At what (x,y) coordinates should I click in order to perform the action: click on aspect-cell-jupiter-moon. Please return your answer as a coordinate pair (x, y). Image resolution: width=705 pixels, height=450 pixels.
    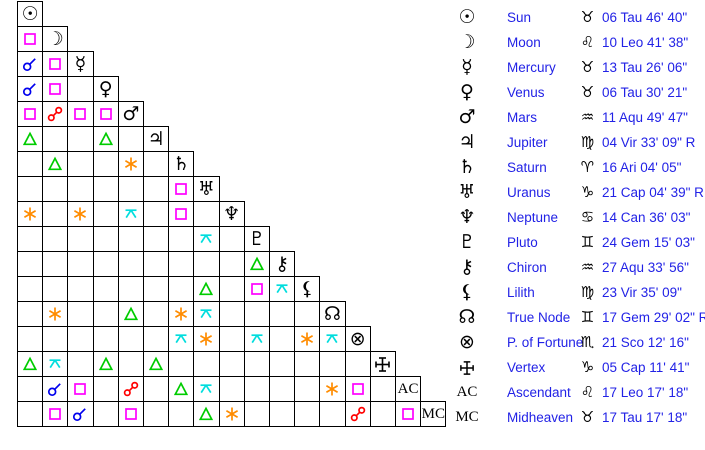
    Looking at the image, I should click on (55, 139).